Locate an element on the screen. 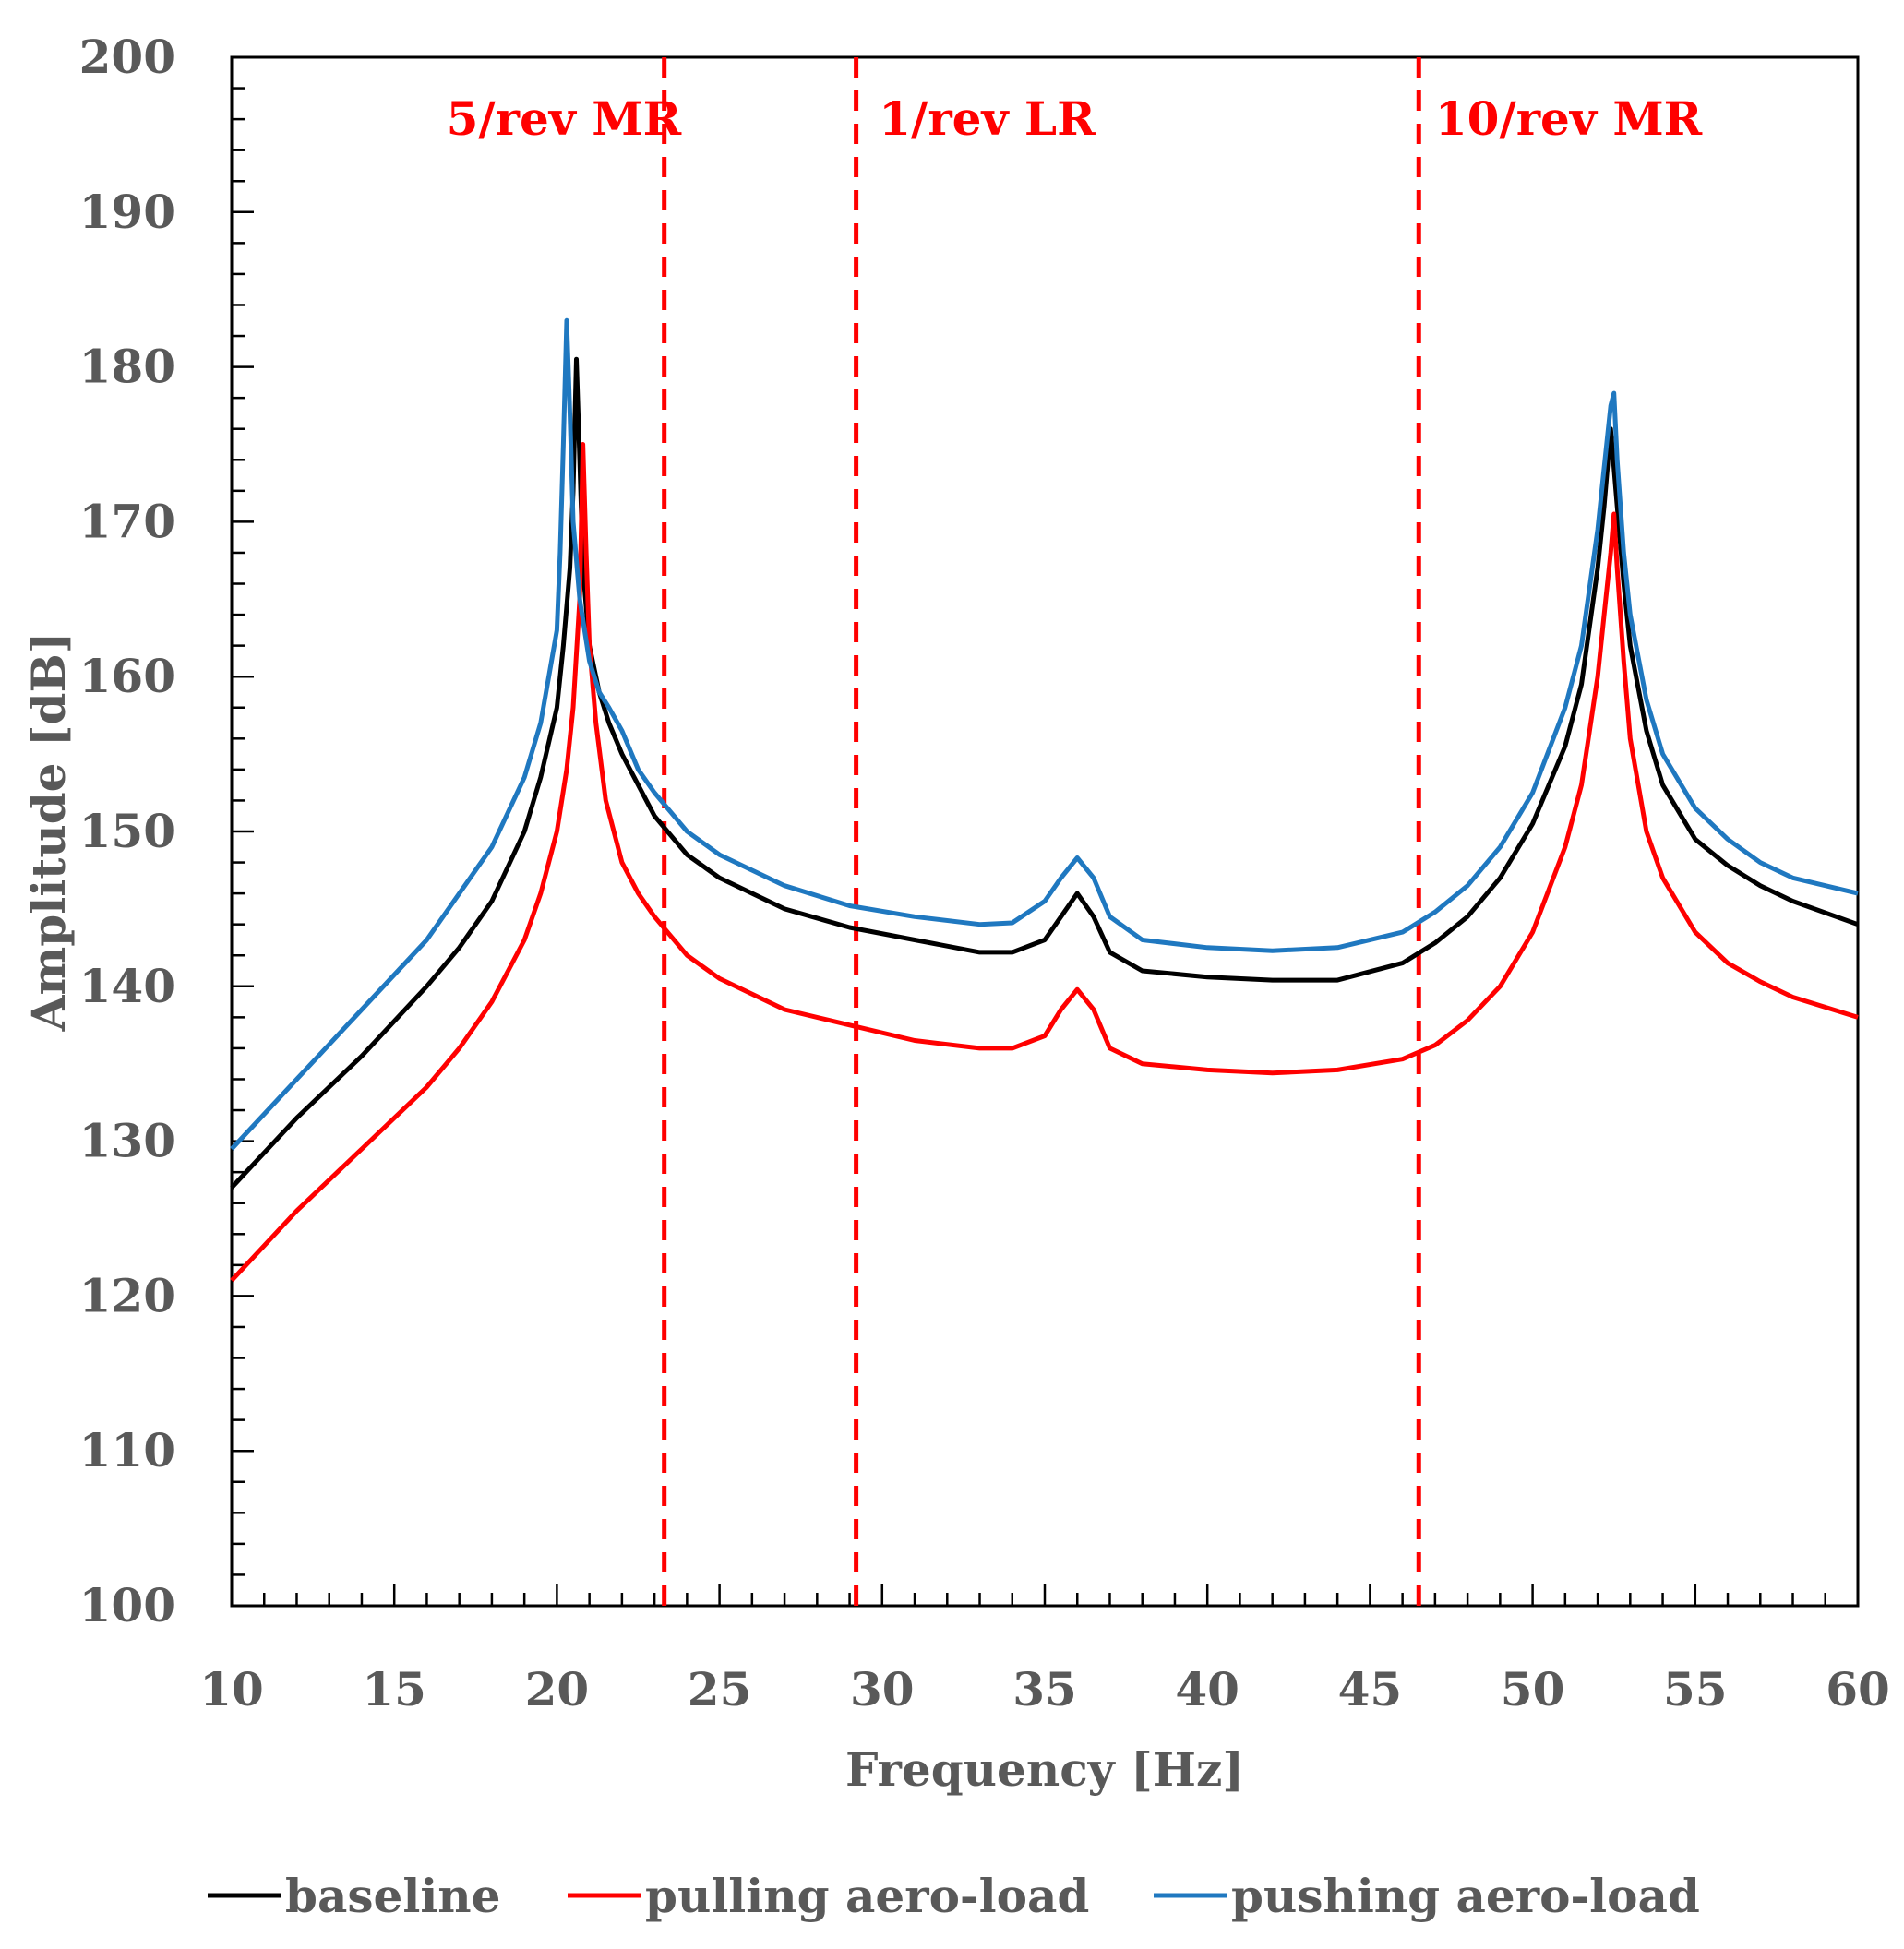 The width and height of the screenshot is (1904, 1949). x-tick-label: 50 is located at coordinates (1533, 1689).